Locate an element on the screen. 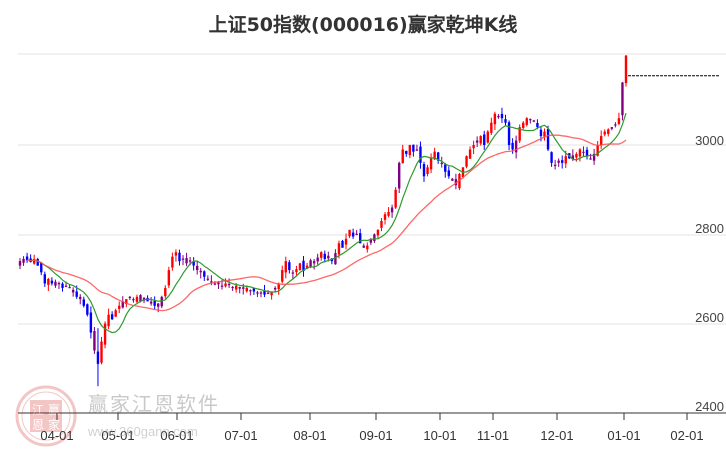 The width and height of the screenshot is (726, 450). x-tick: 11-01 is located at coordinates (493, 435).